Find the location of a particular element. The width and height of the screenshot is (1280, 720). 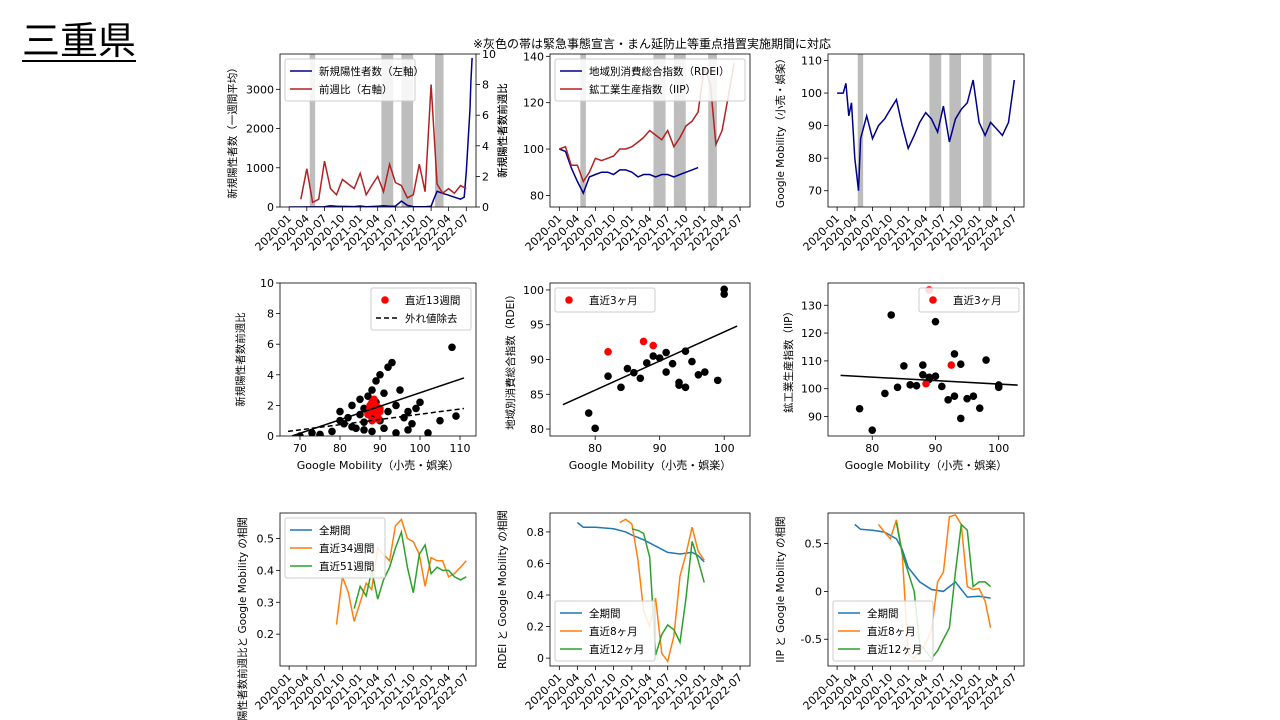

y-axis-label: 新規陽性者数前週比と Google Mobility の相関 is located at coordinates (242, 618).